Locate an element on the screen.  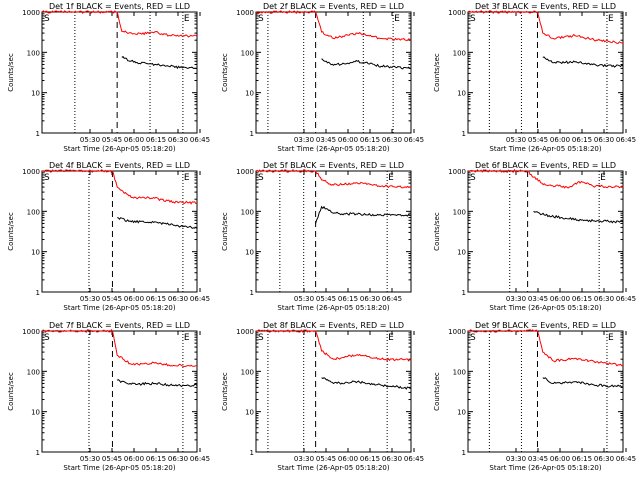
chart-title: Det 7f BLACK = Events, RED = LLD is located at coordinates (119, 325).